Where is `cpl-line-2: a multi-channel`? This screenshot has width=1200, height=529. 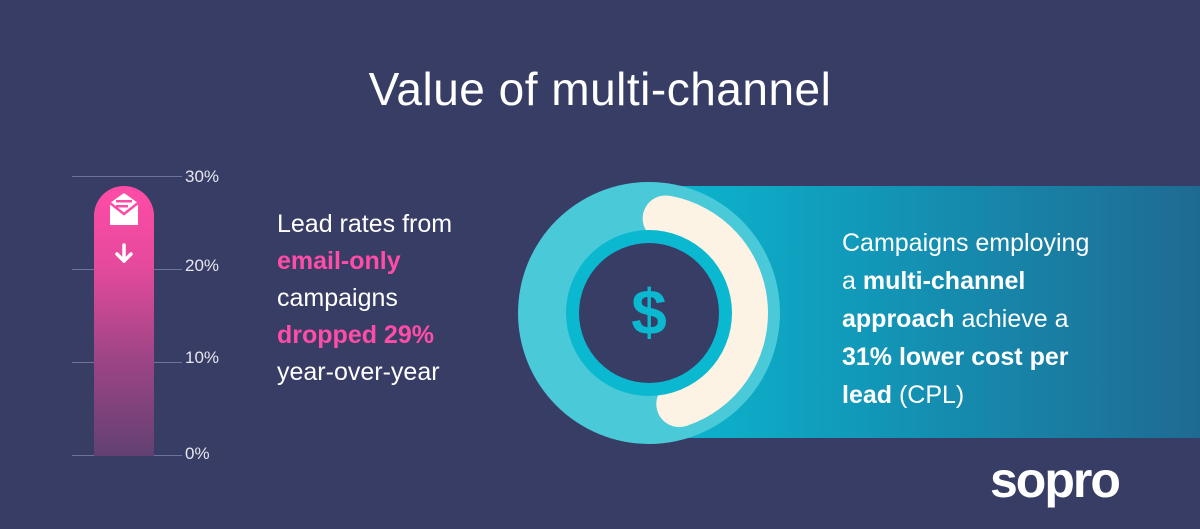
cpl-line-2: a multi-channel is located at coordinates (965, 281).